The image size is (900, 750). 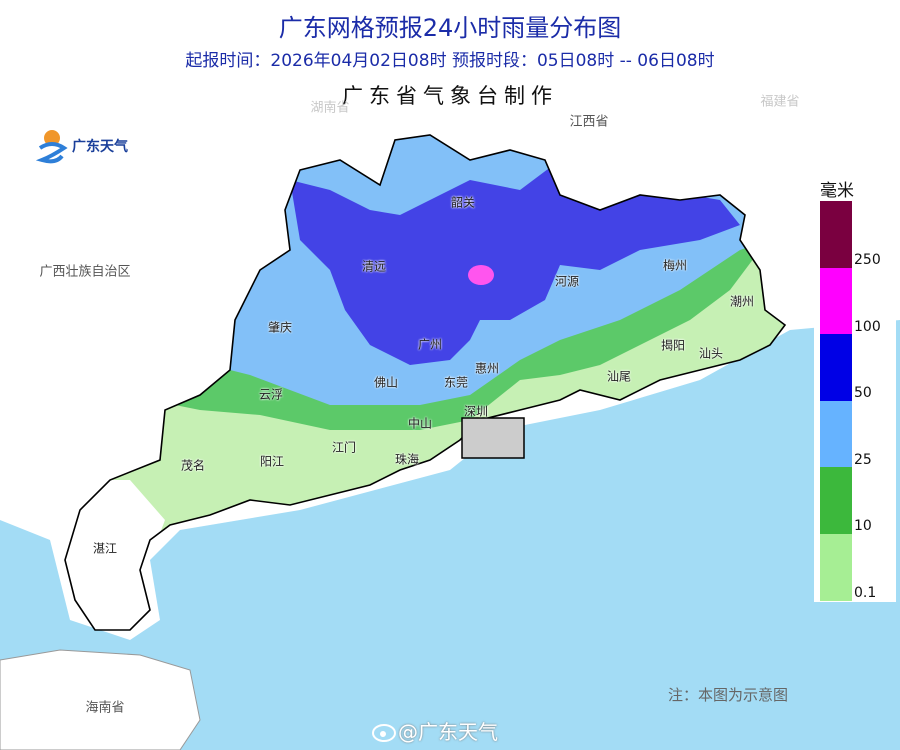 I want to click on legend-tick: 250, so click(x=867, y=260).